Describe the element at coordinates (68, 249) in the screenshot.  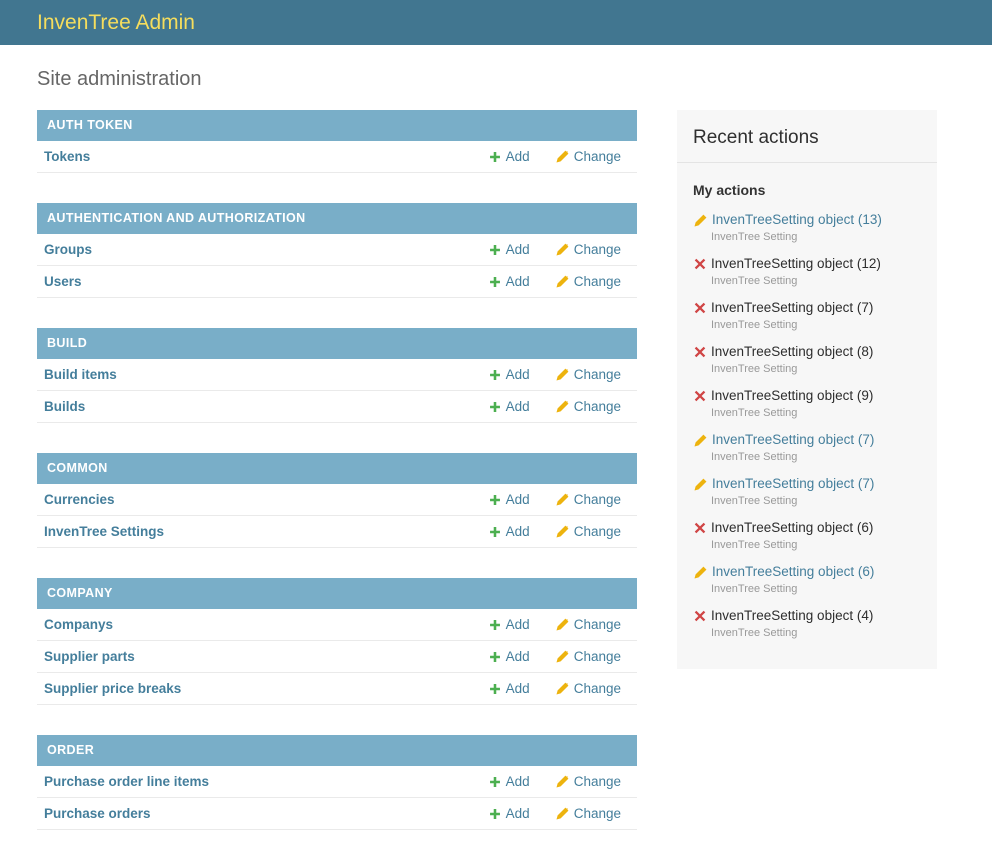
I see `model-link: Groups` at that location.